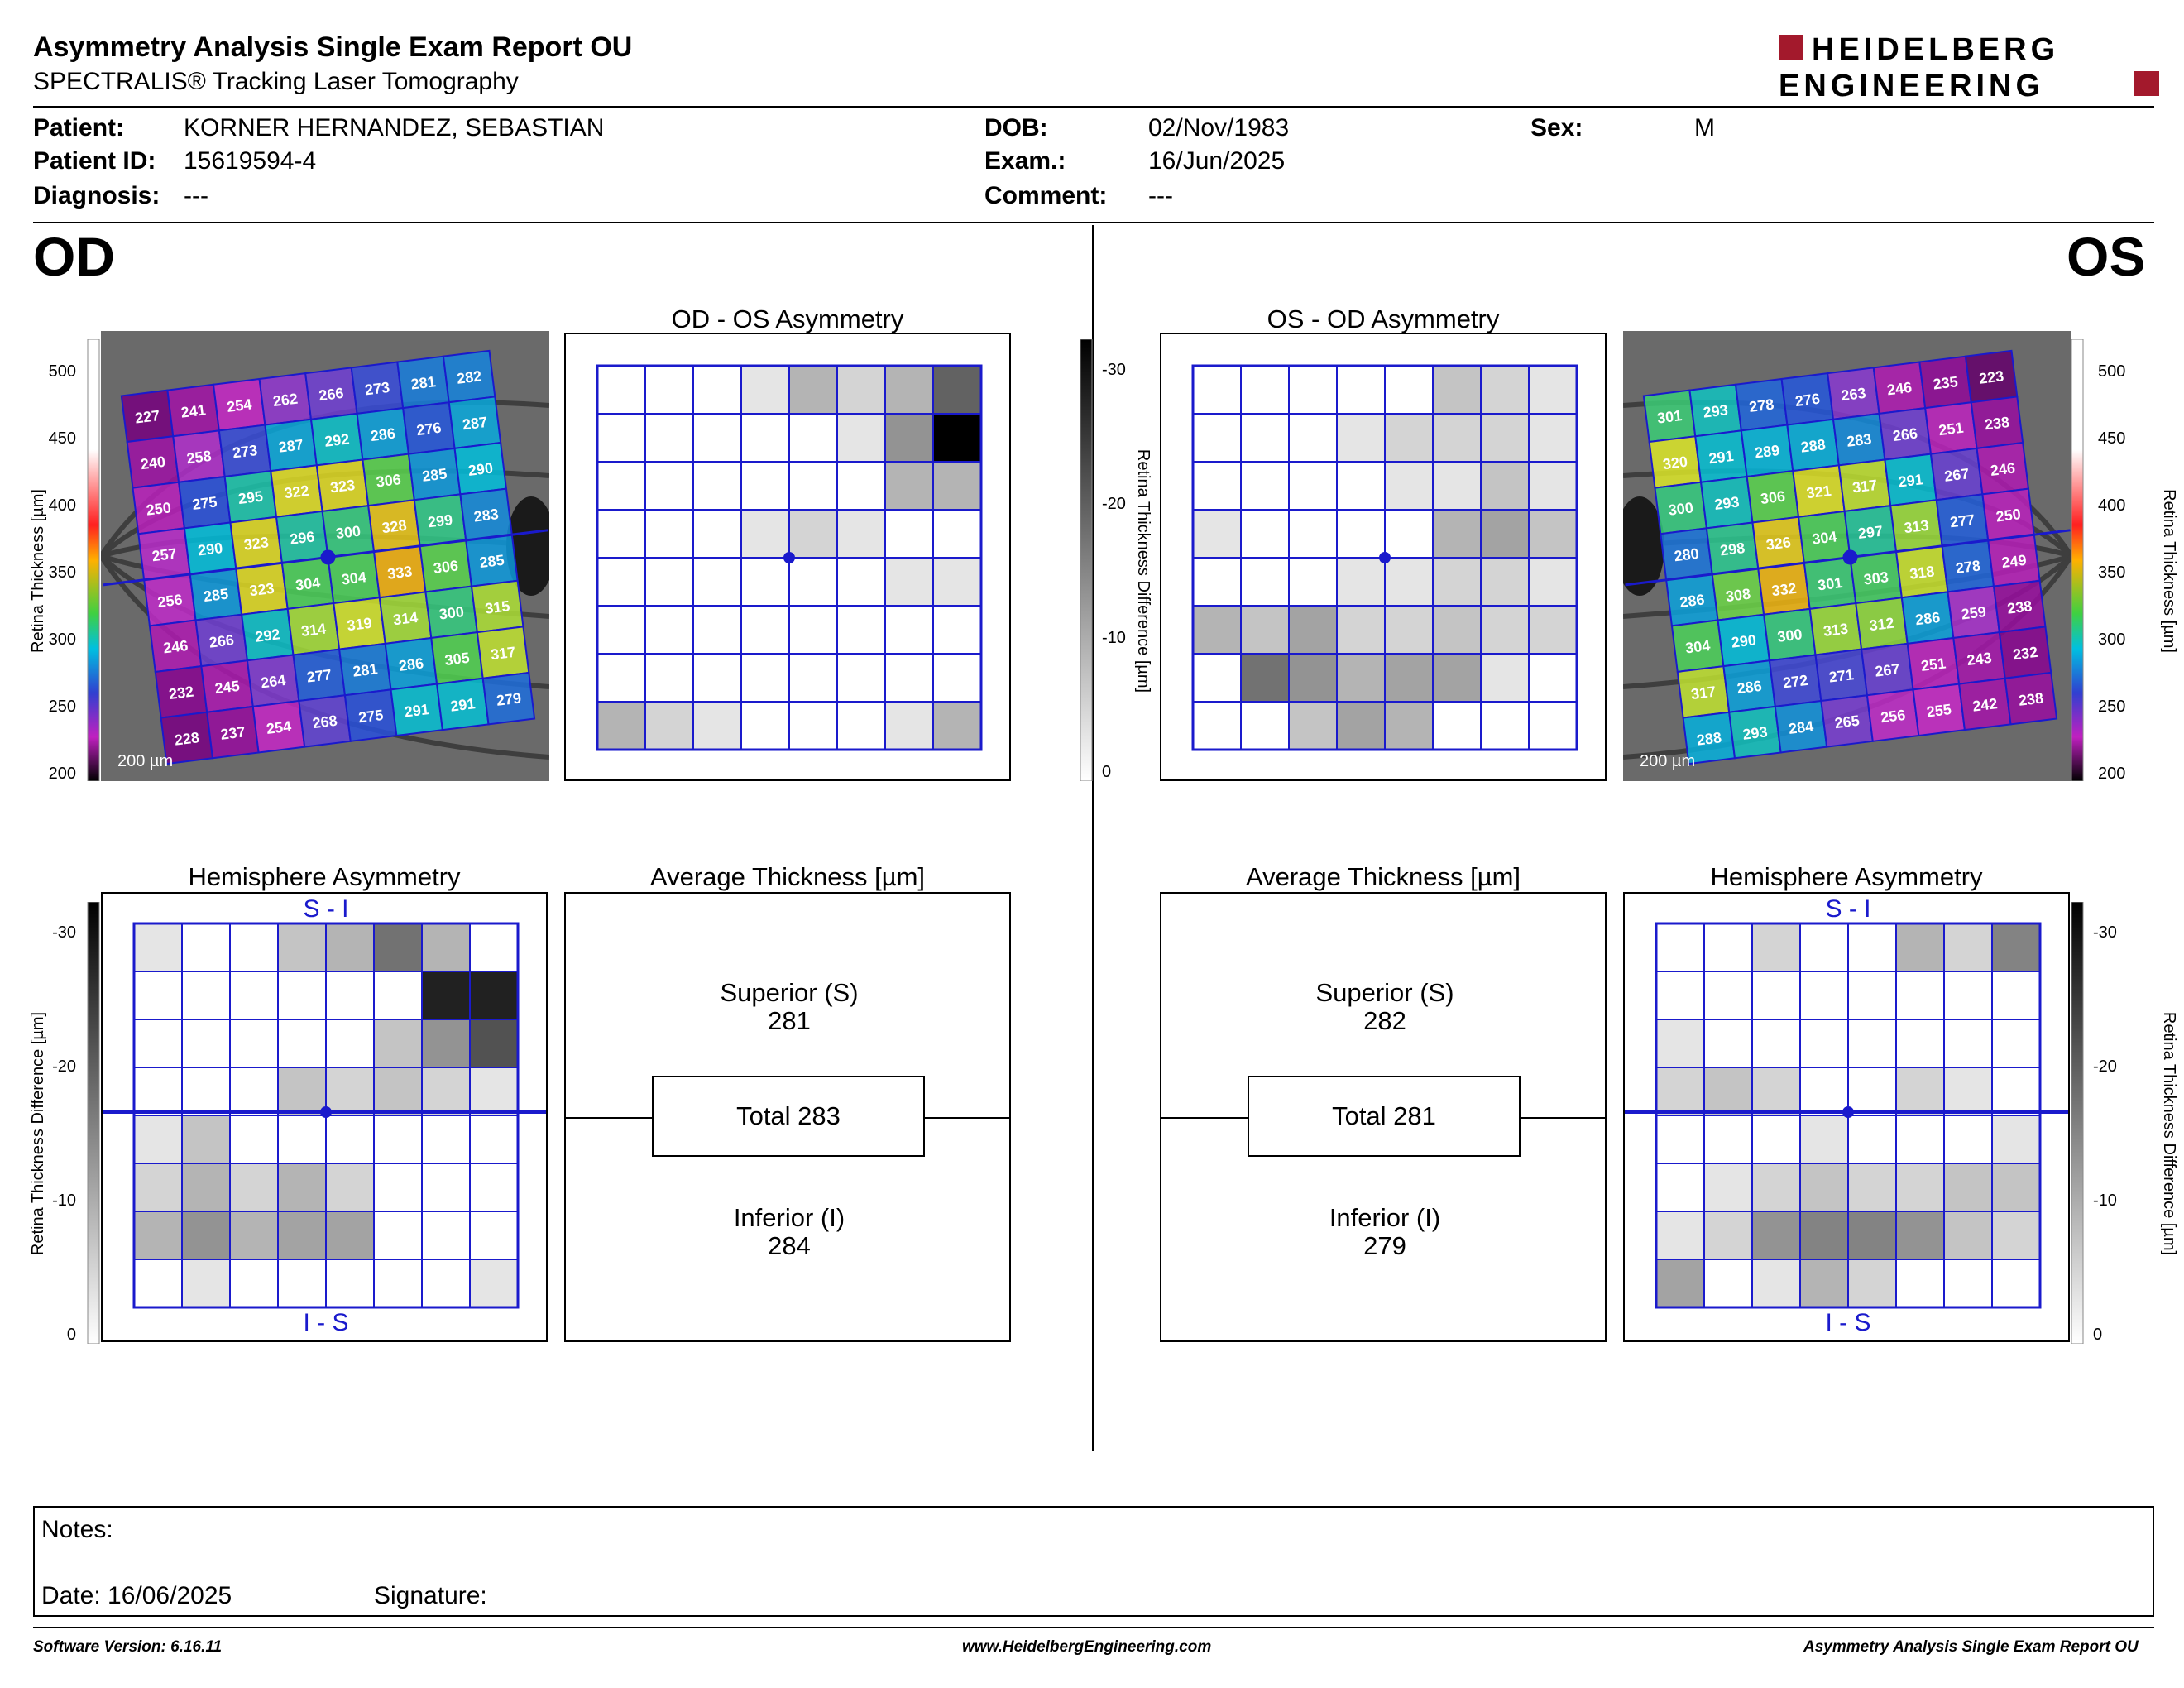 The image size is (2184, 1688). What do you see at coordinates (1384, 992) in the screenshot?
I see `os-superior-label: Superior (S)` at bounding box center [1384, 992].